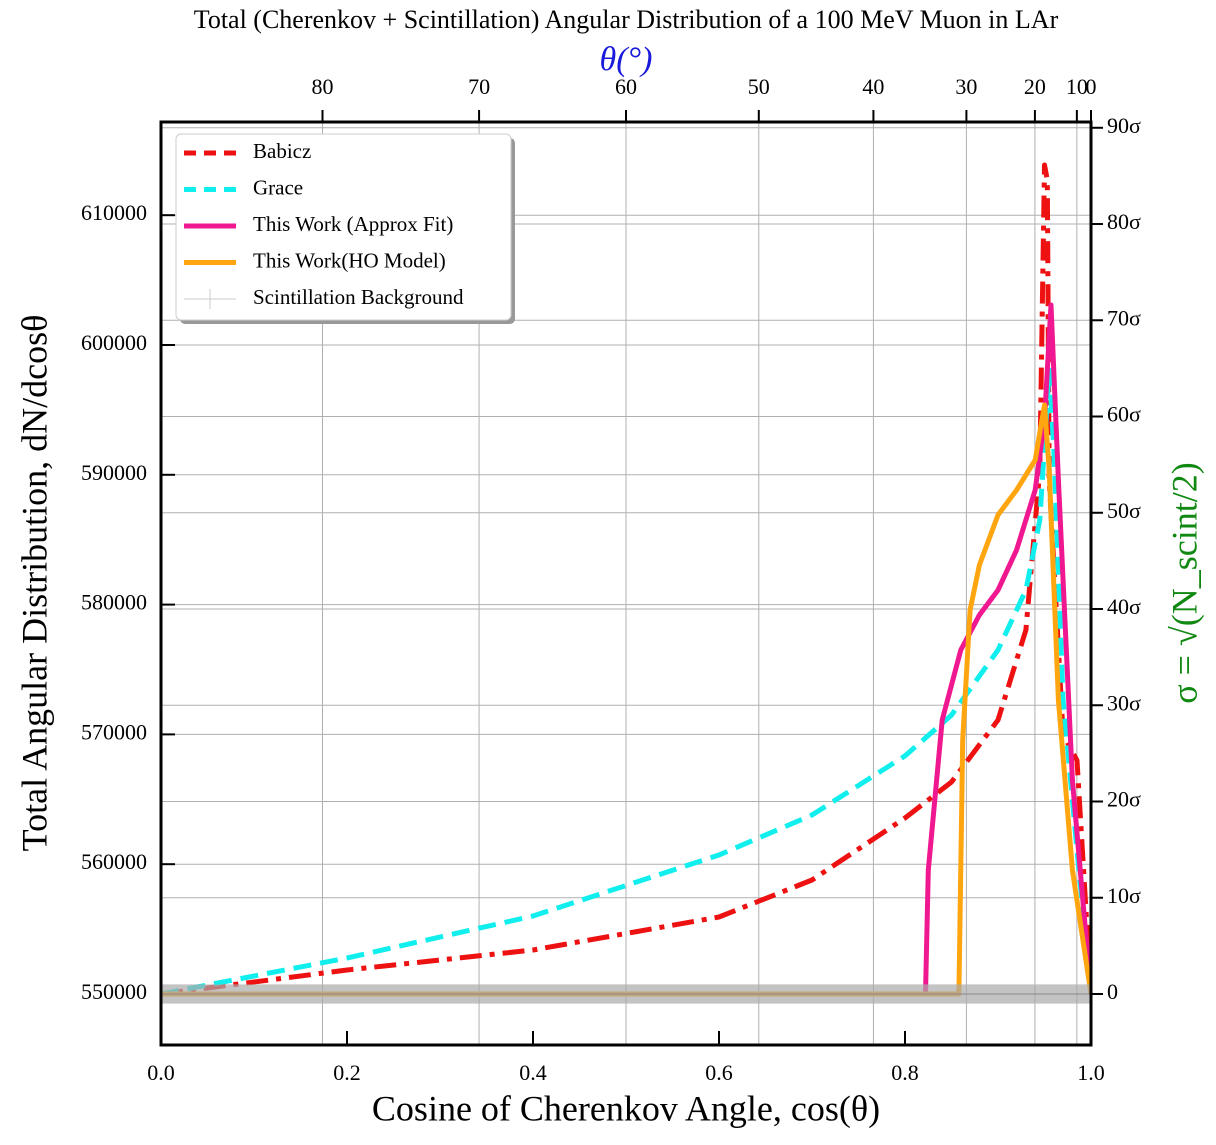 The width and height of the screenshot is (1216, 1145). What do you see at coordinates (358, 297) in the screenshot?
I see `legend-label: Scintillation Background` at bounding box center [358, 297].